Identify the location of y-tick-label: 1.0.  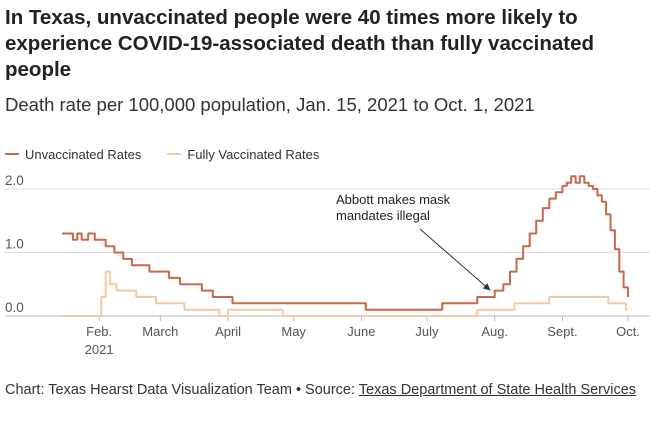
(14, 244).